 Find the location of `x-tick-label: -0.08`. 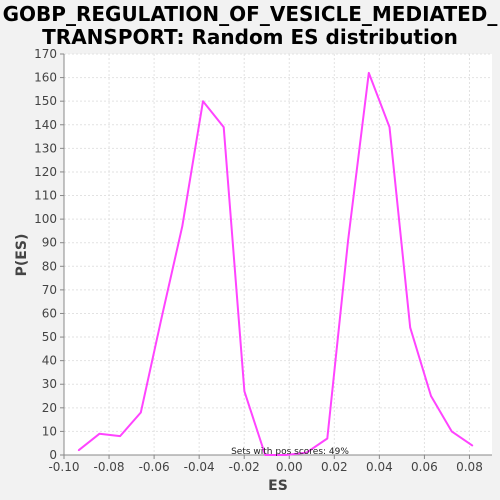

x-tick-label: -0.08 is located at coordinates (109, 467).